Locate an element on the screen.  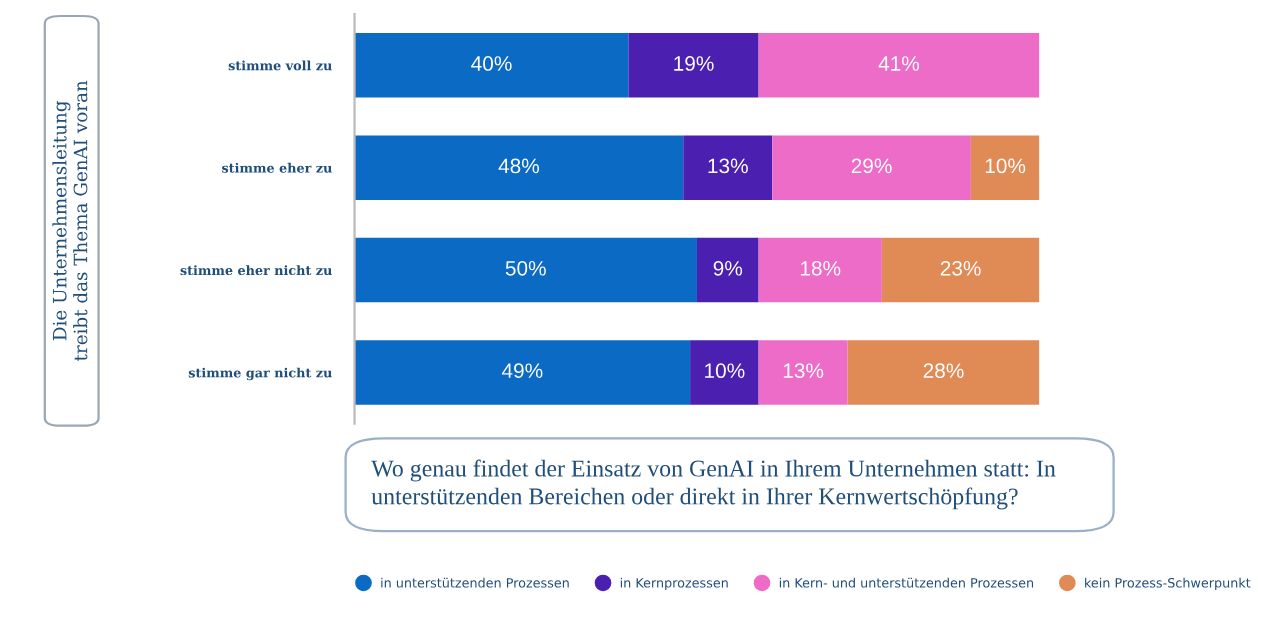
data-label: 40% is located at coordinates (491, 63).